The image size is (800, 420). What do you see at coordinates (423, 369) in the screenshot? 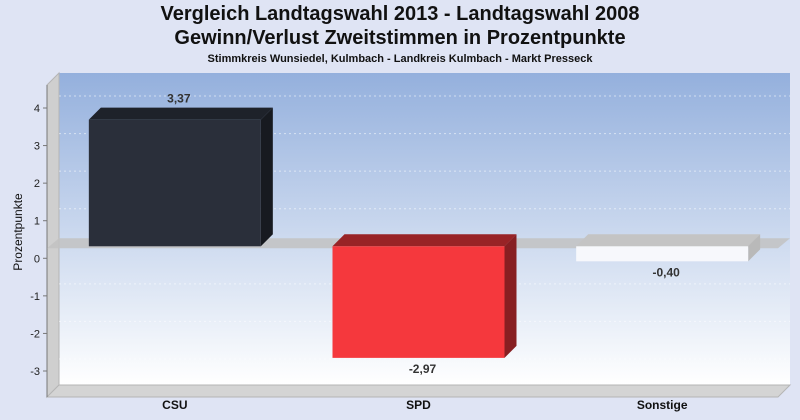
I see `data-label: -2,97` at bounding box center [423, 369].